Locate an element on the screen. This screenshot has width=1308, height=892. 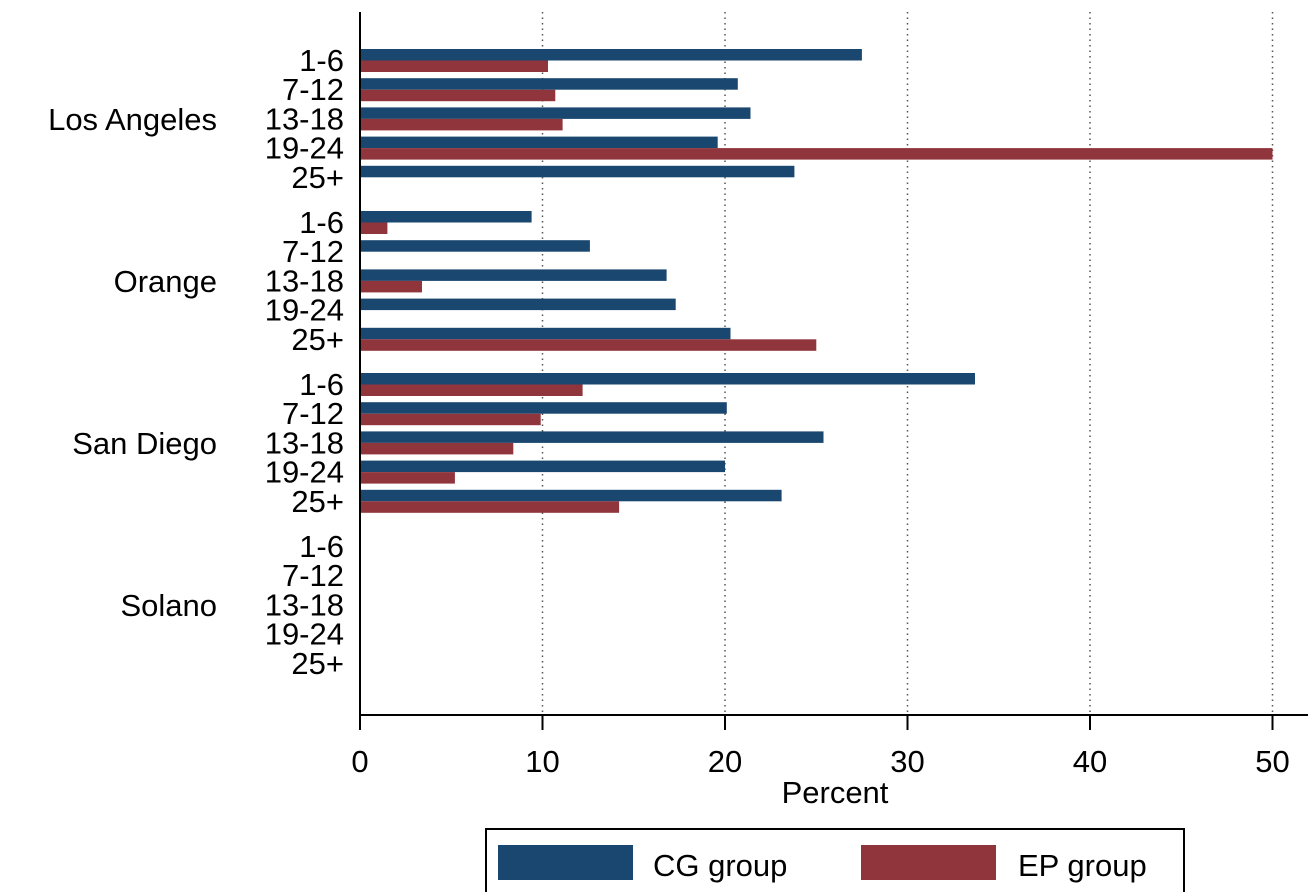
legend: CG group EP group is located at coordinates (835, 860).